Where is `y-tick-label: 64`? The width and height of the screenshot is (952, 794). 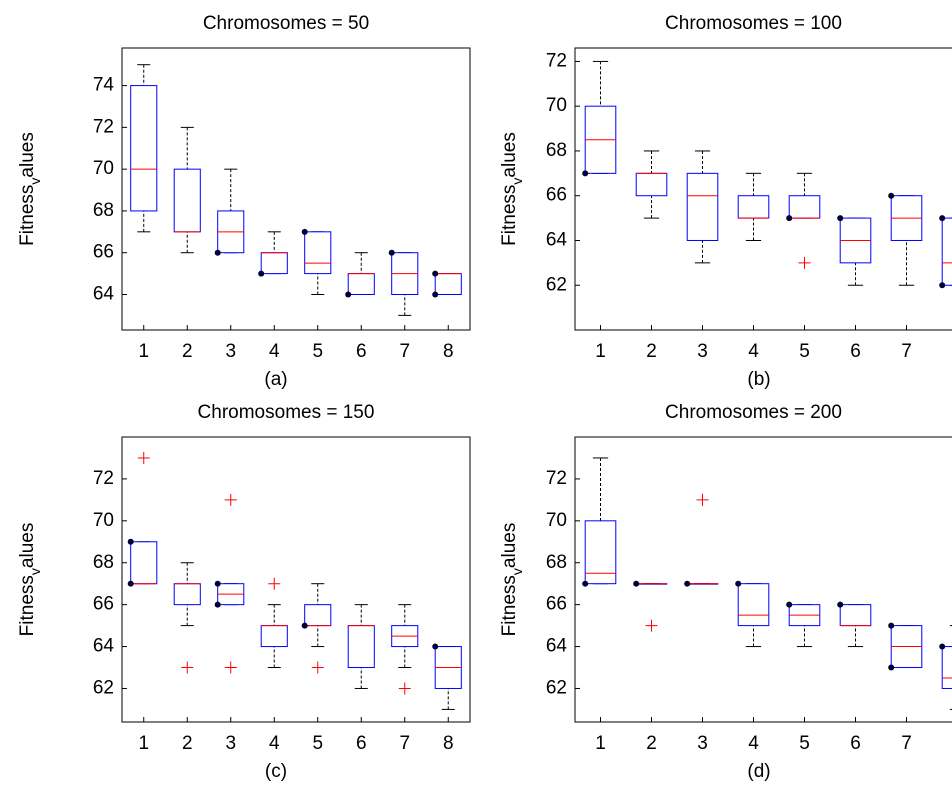 y-tick-label: 64 is located at coordinates (104, 646).